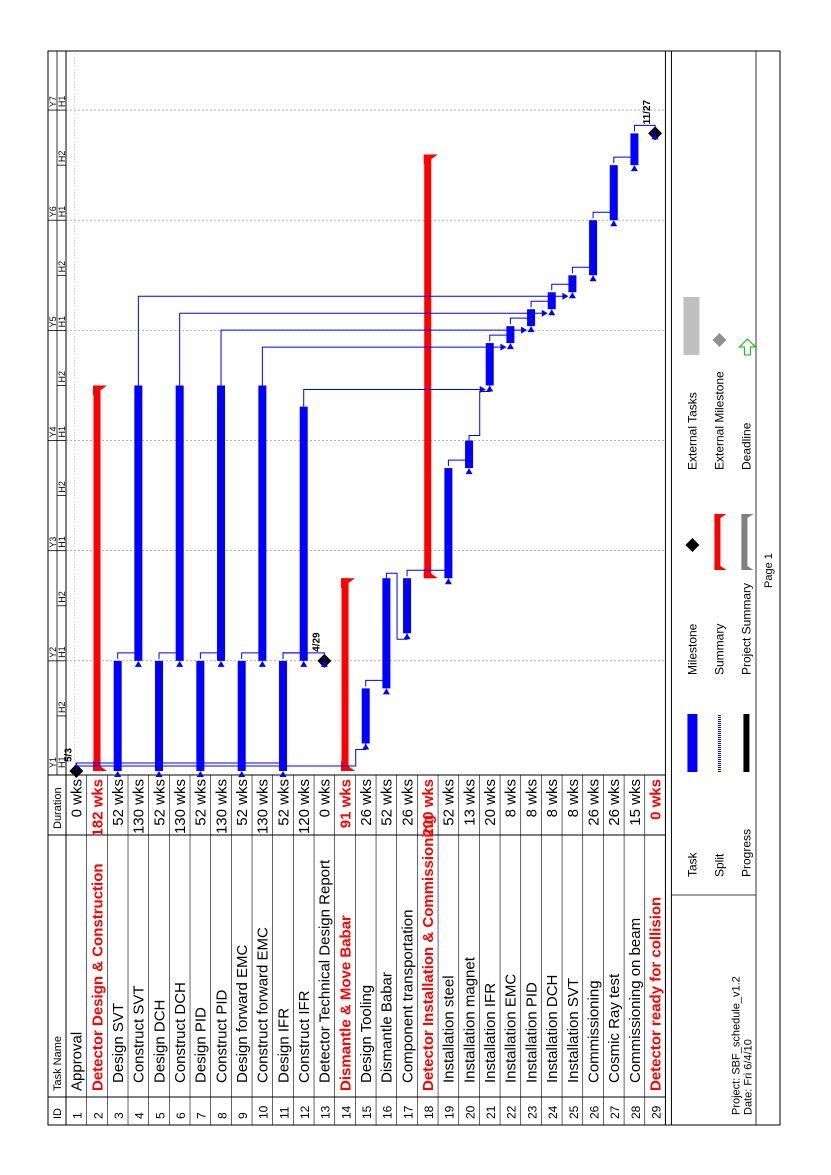 This screenshot has width=831, height=1175. Describe the element at coordinates (720, 518) in the screenshot. I see `legend-summary-cap` at that location.